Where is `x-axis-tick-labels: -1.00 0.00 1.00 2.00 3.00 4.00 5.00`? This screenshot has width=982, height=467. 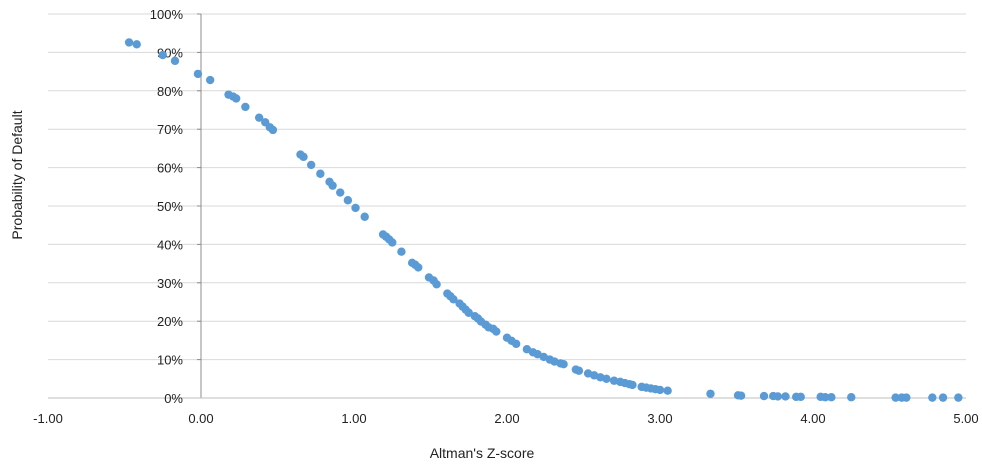 x-axis-tick-labels: -1.00 0.00 1.00 2.00 3.00 4.00 5.00 is located at coordinates (505, 418).